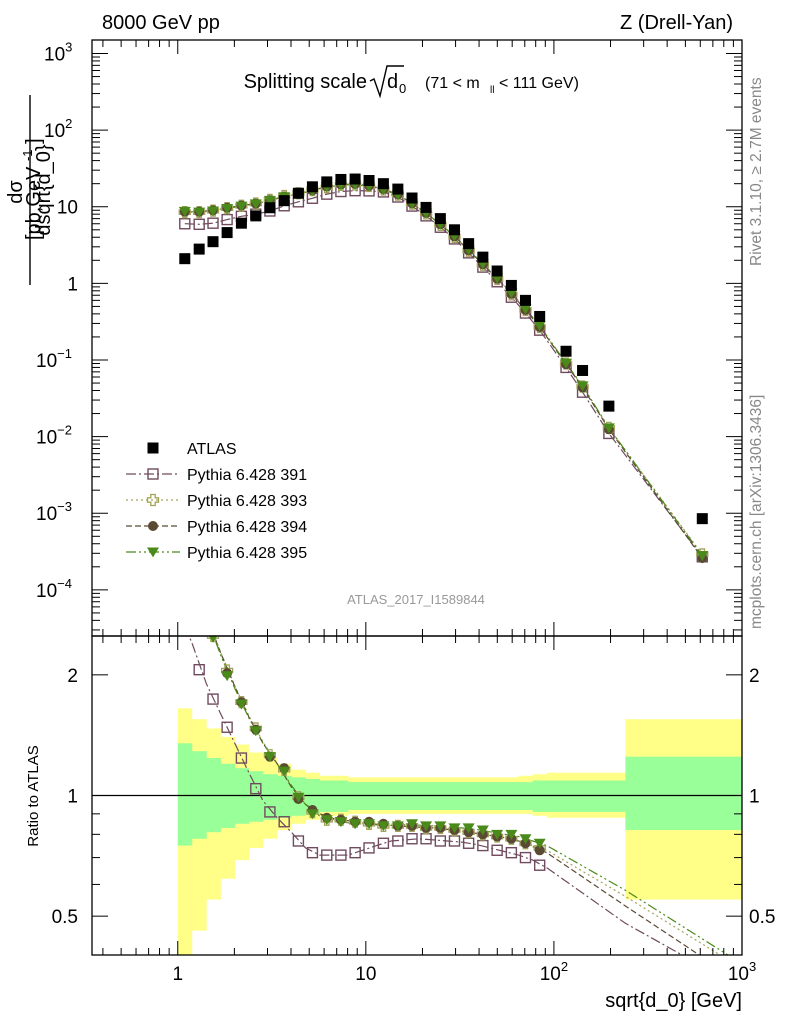 The width and height of the screenshot is (786, 1024). Describe the element at coordinates (54, 589) in the screenshot. I see `y-tick-label: 10⁻⁴` at that location.